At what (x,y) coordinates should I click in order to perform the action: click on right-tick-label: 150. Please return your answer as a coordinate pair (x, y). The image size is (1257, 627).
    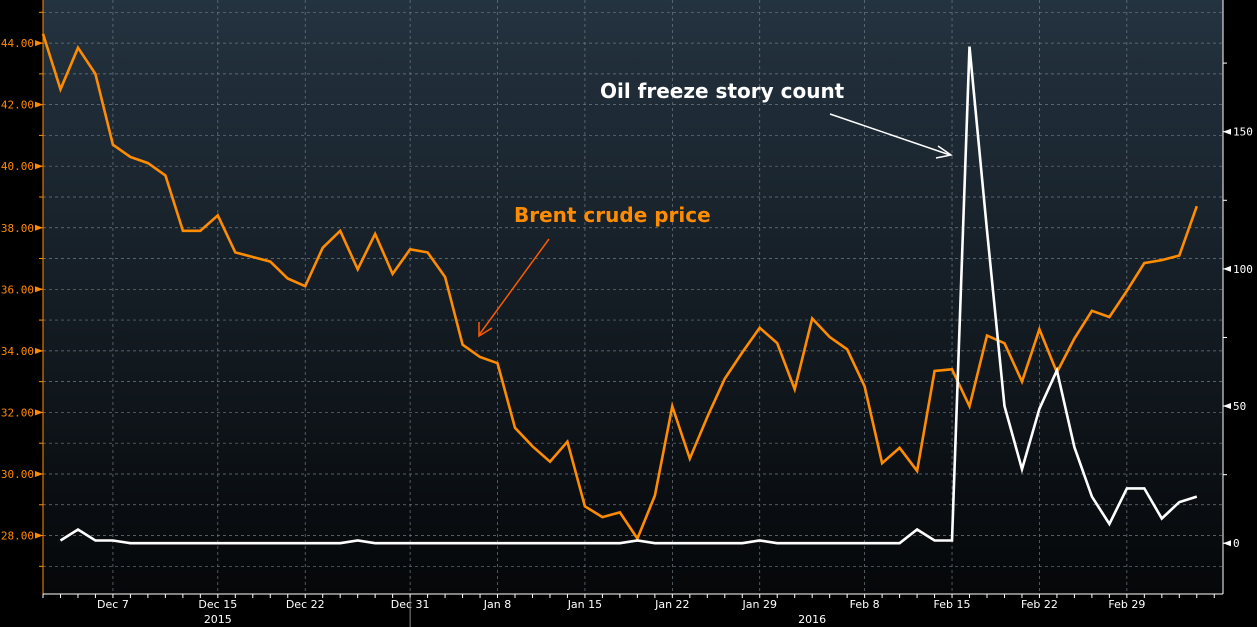
    Looking at the image, I should click on (1243, 132).